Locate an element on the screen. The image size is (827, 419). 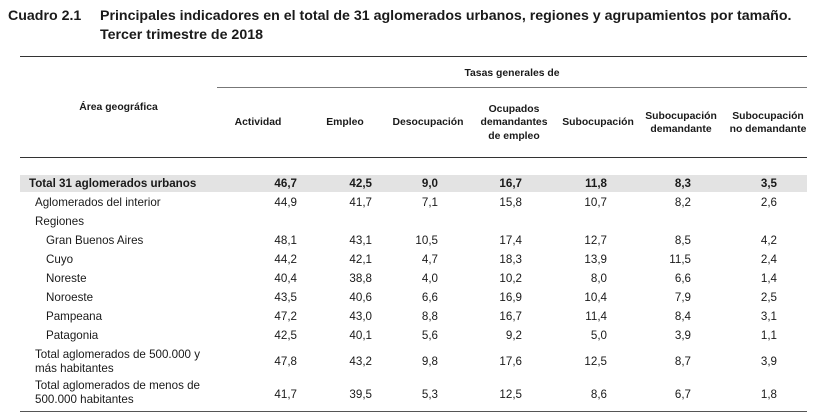
col-header-ocupados-demandantes: Ocupados demandantes de empleo is located at coordinates (514, 123).